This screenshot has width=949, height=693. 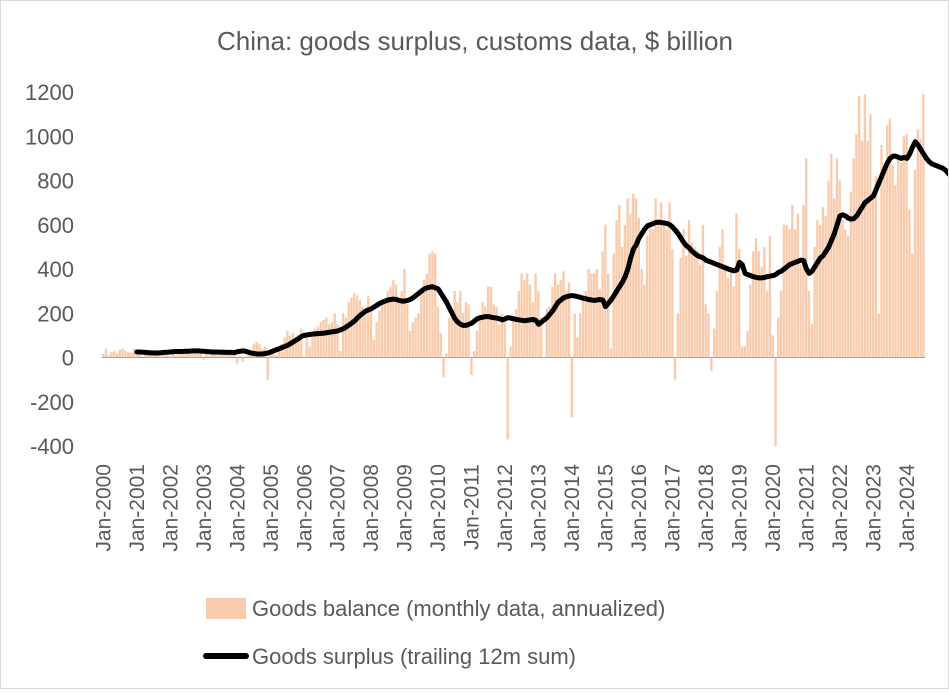 What do you see at coordinates (606, 508) in the screenshot?
I see `x-tick-label: Jan-2015` at bounding box center [606, 508].